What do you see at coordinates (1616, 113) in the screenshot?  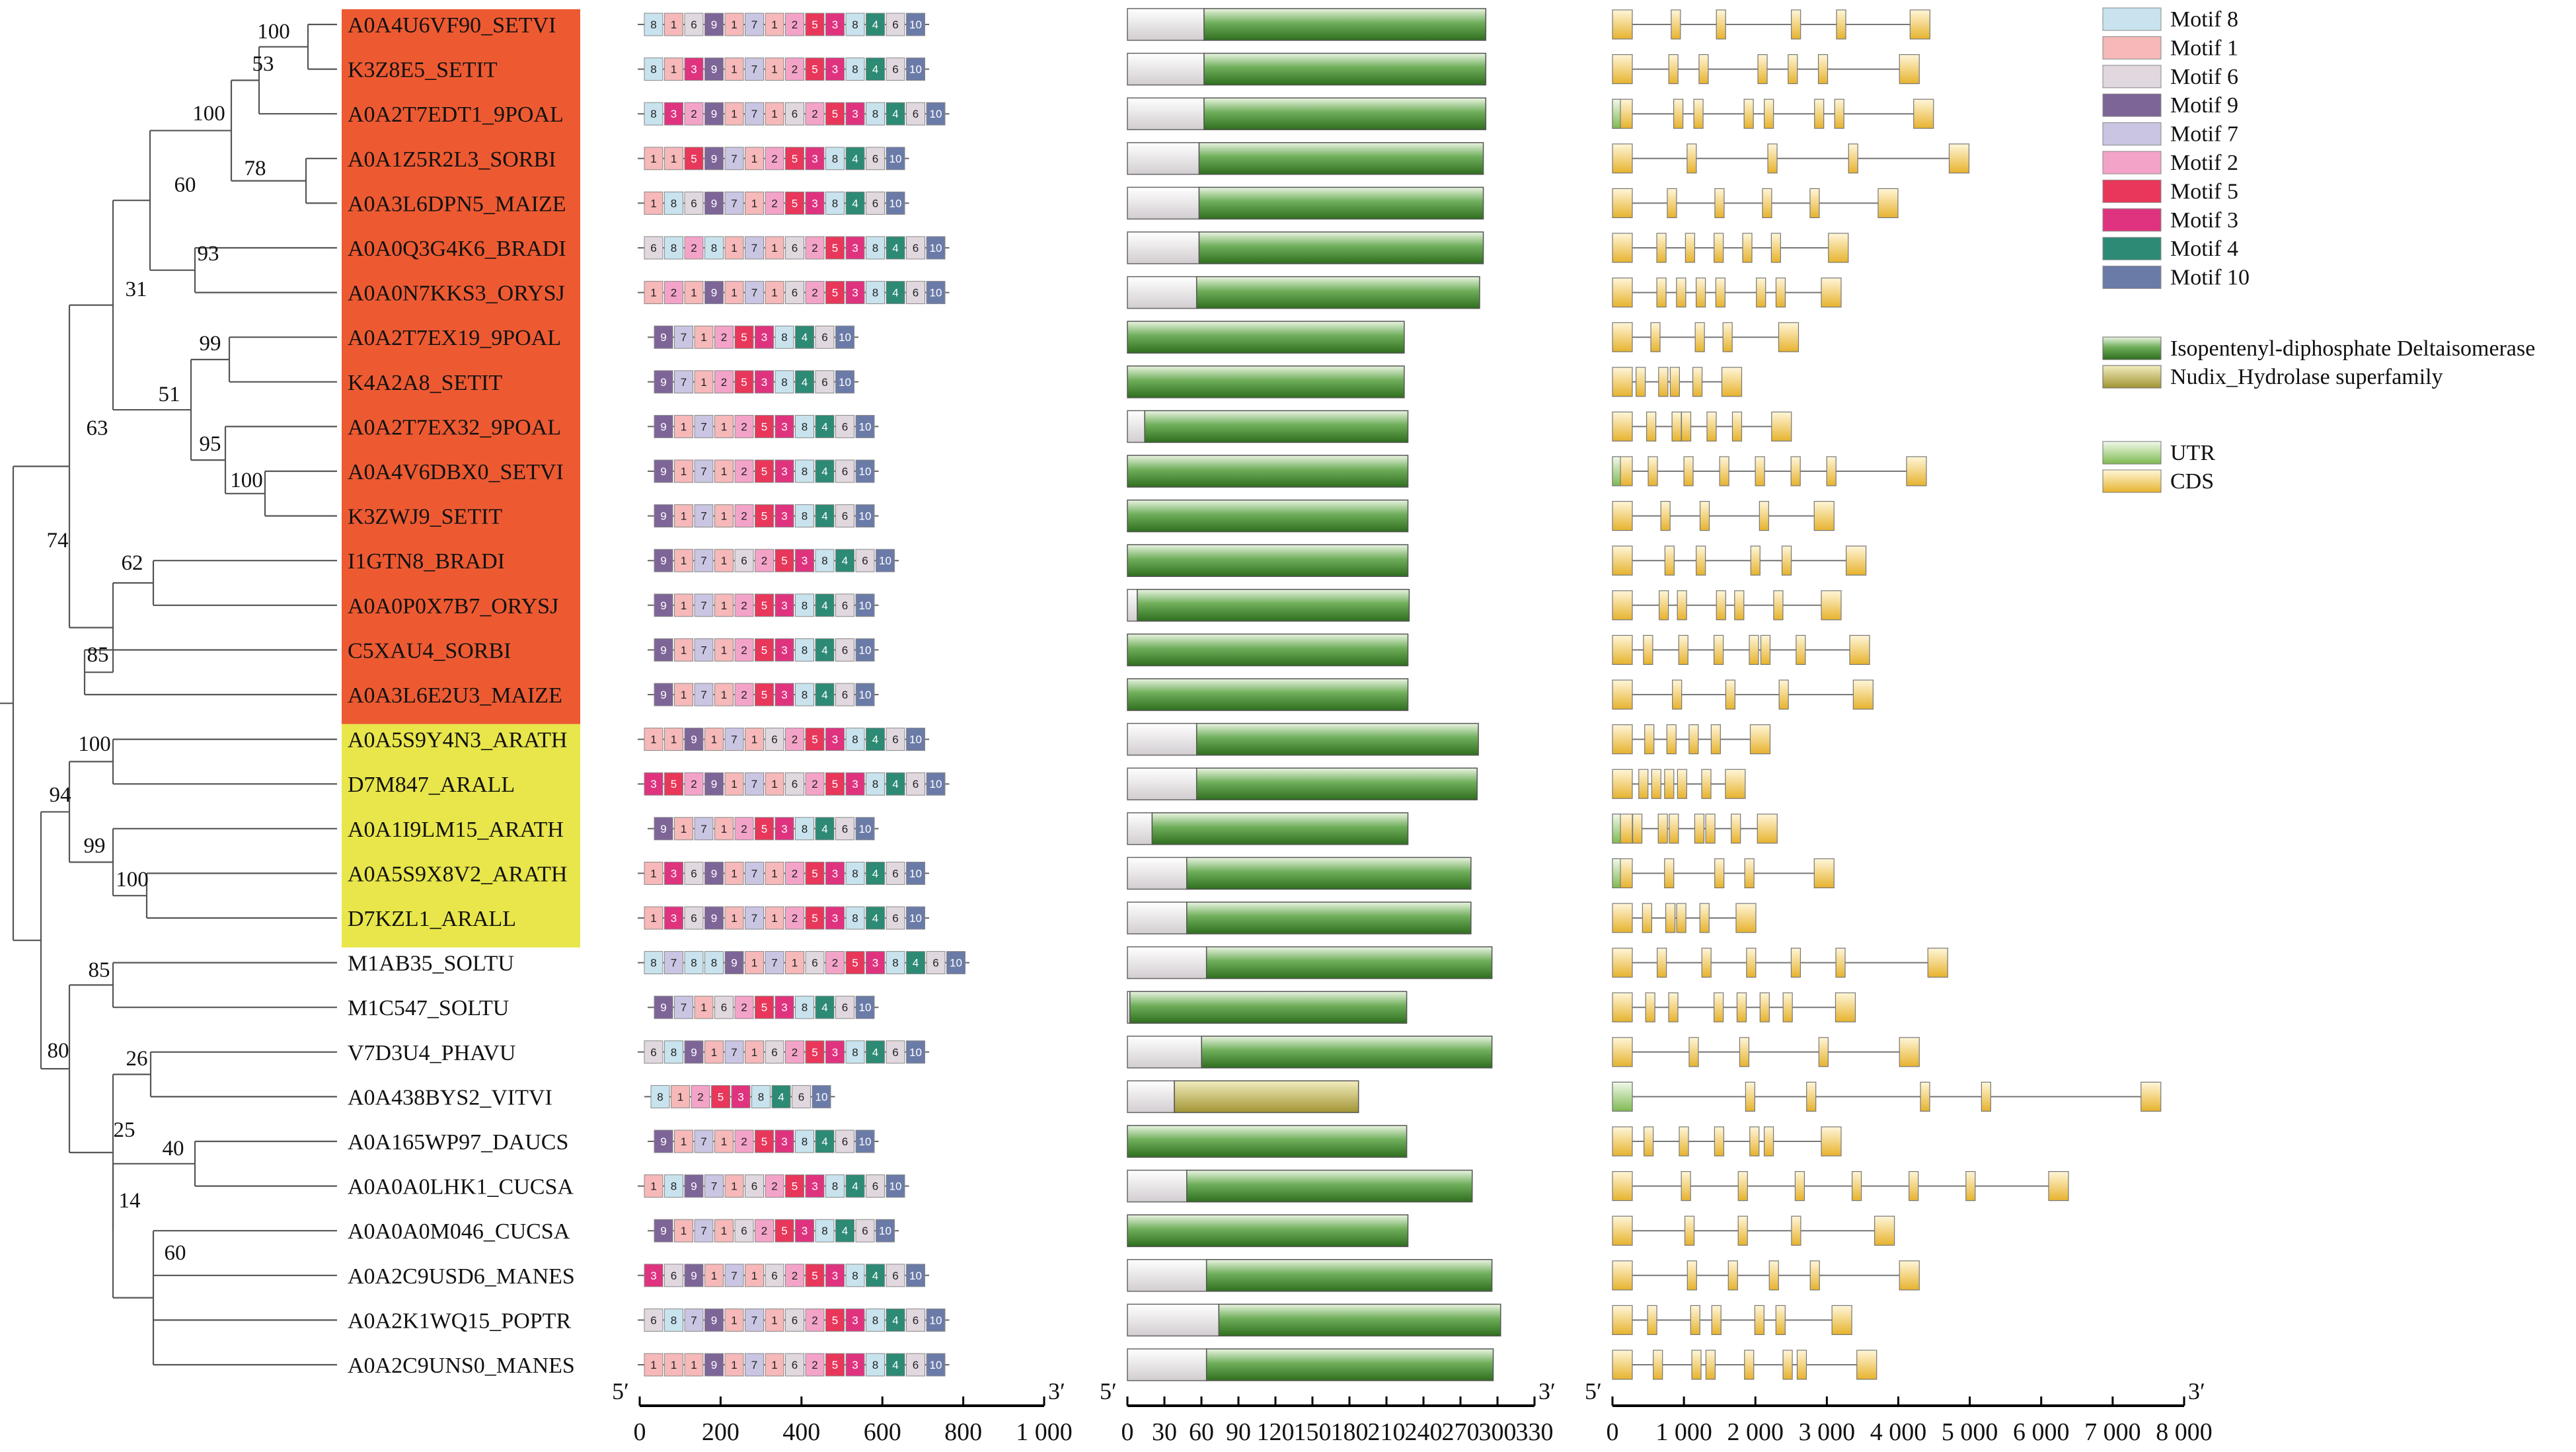 I see `utr-block` at bounding box center [1616, 113].